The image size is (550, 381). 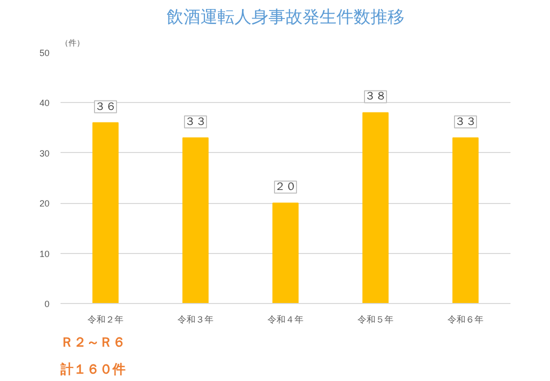 I want to click on text: Ｒ２～Ｒ６, so click(x=93, y=342).